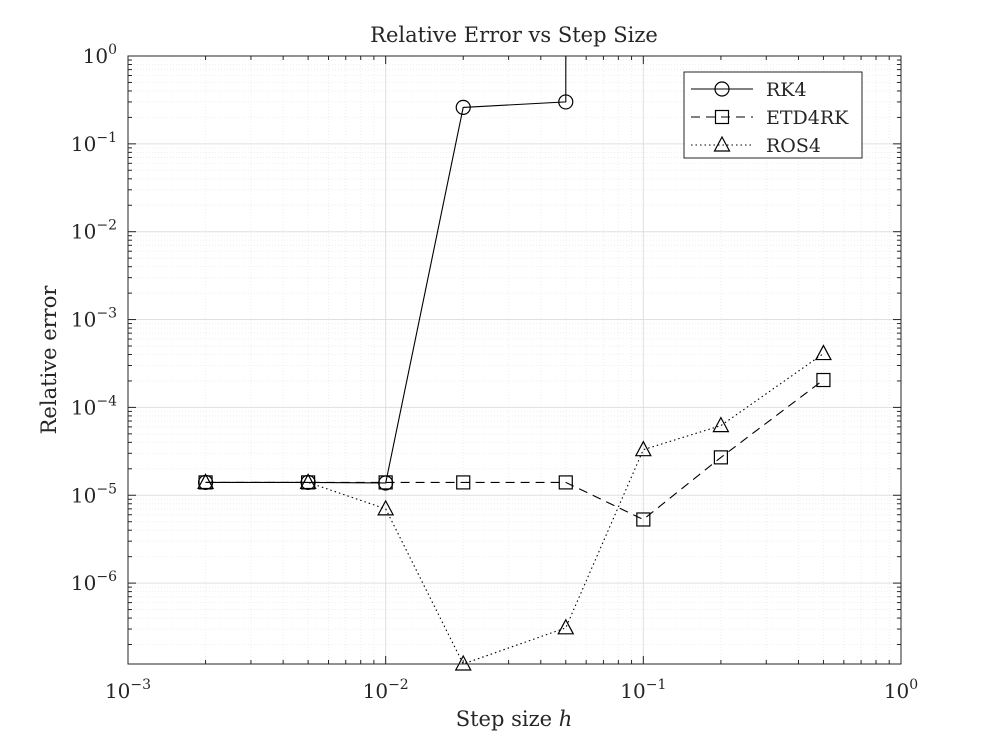  What do you see at coordinates (756, 146) in the screenshot?
I see `legend-entry-ros4: ROS4` at bounding box center [756, 146].